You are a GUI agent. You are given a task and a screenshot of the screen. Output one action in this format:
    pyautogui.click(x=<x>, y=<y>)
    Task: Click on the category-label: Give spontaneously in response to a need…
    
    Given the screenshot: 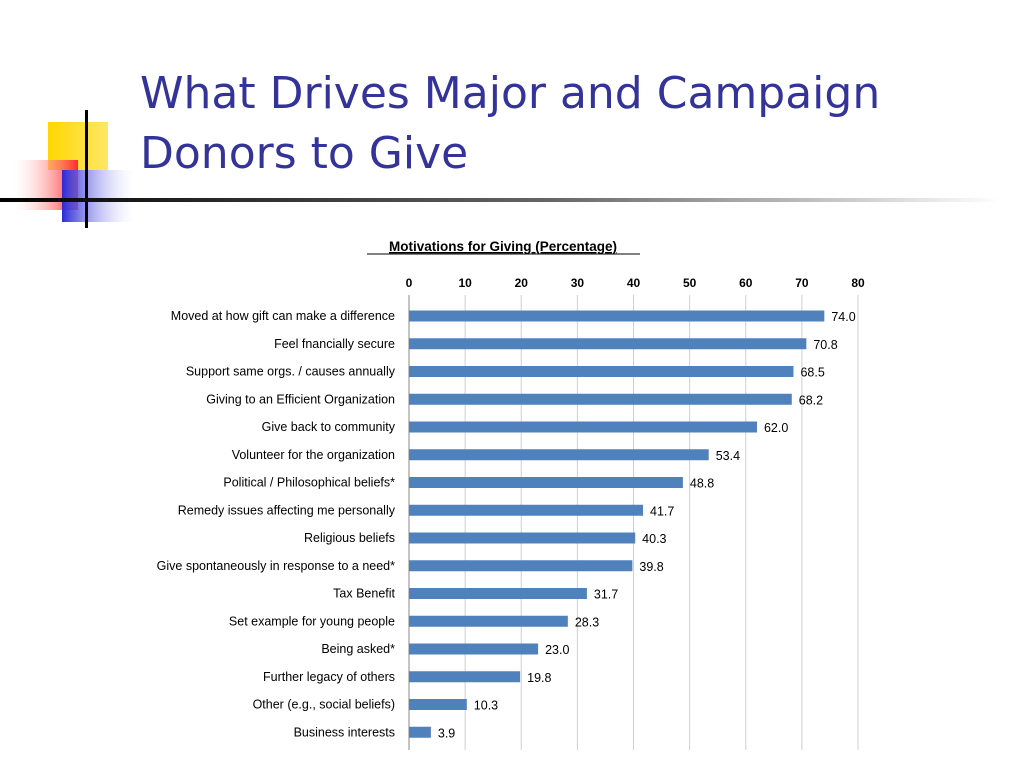 What is the action you would take?
    pyautogui.click(x=276, y=566)
    